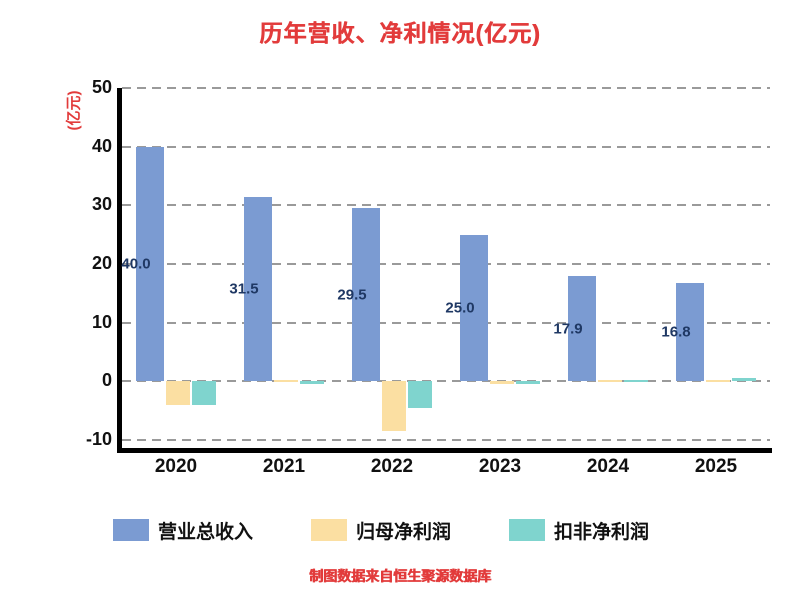 The height and width of the screenshot is (600, 800). Describe the element at coordinates (101, 145) in the screenshot. I see `y-tick-40: 40` at that location.